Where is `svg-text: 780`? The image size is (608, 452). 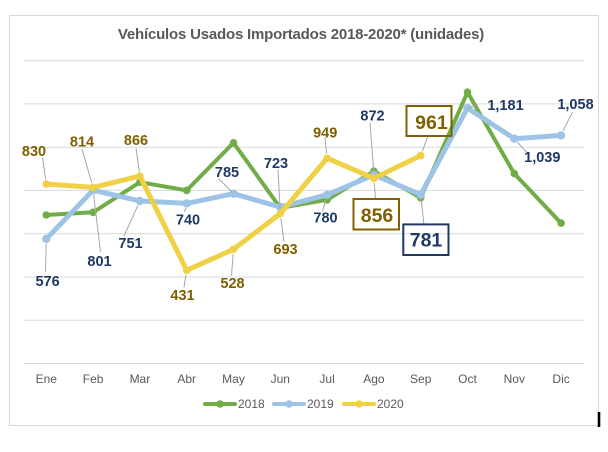 svg-text: 780 is located at coordinates (325, 219).